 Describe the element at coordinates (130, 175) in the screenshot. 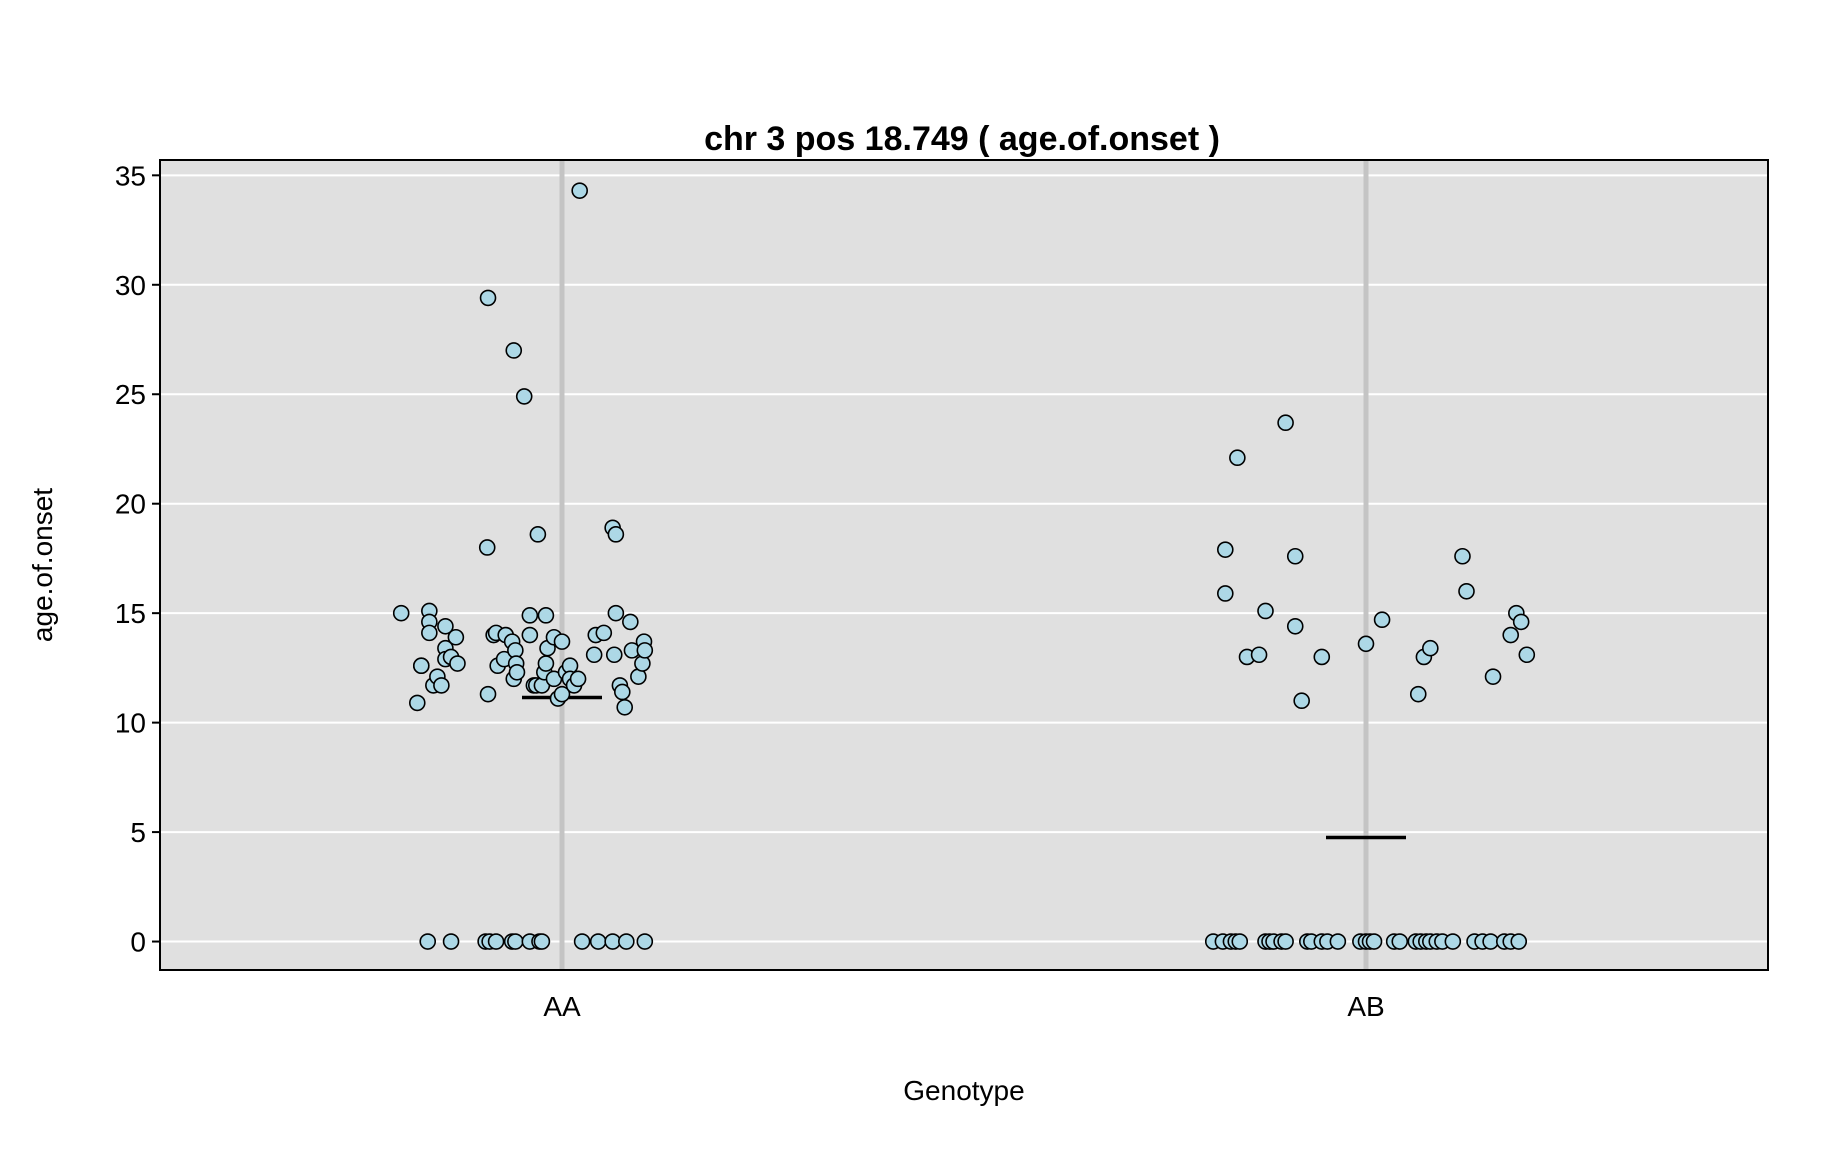

I see `y-tick-label-35: 35` at that location.